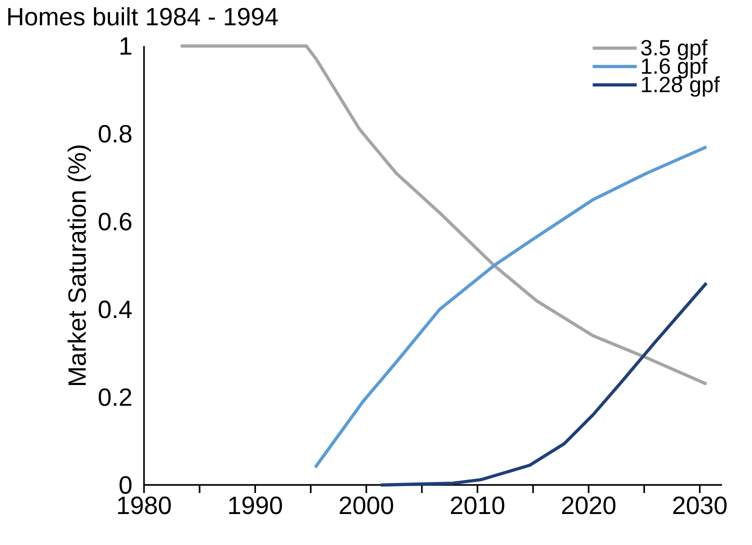 This screenshot has width=752, height=545. Describe the element at coordinates (143, 16) in the screenshot. I see `chart-title: Homes built 1984 - 1994` at that location.